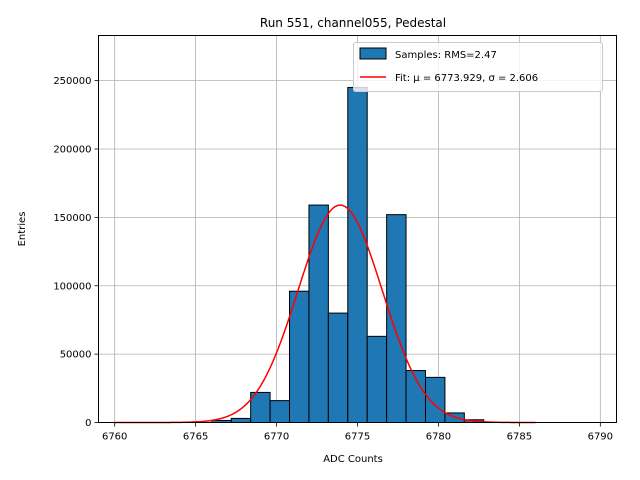 This screenshot has height=480, width=640. I want to click on y-tick-label: 250000, so click(72, 81).